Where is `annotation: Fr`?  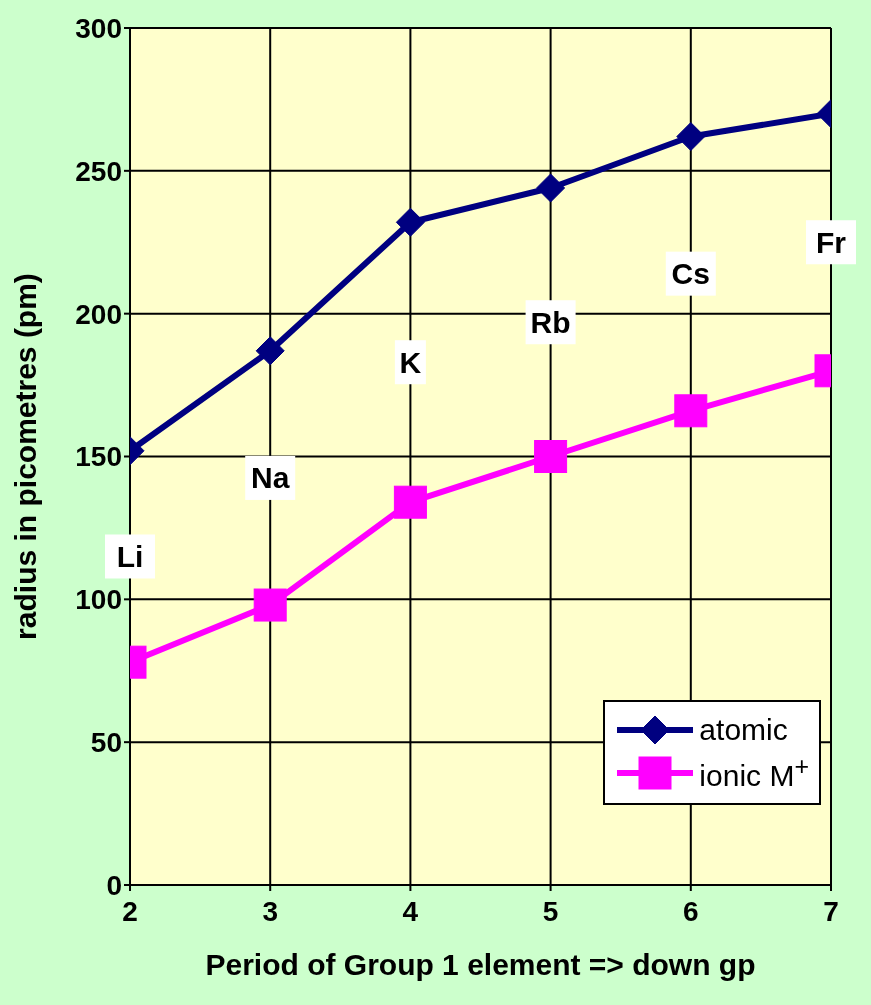 annotation: Fr is located at coordinates (831, 242).